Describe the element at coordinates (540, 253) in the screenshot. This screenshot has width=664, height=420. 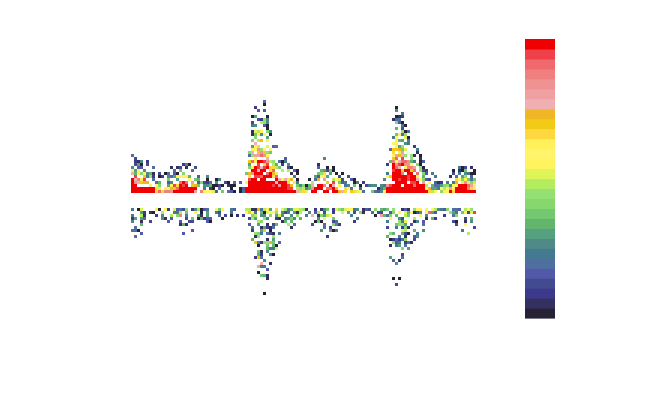
I see `colorbar-swatch` at that location.